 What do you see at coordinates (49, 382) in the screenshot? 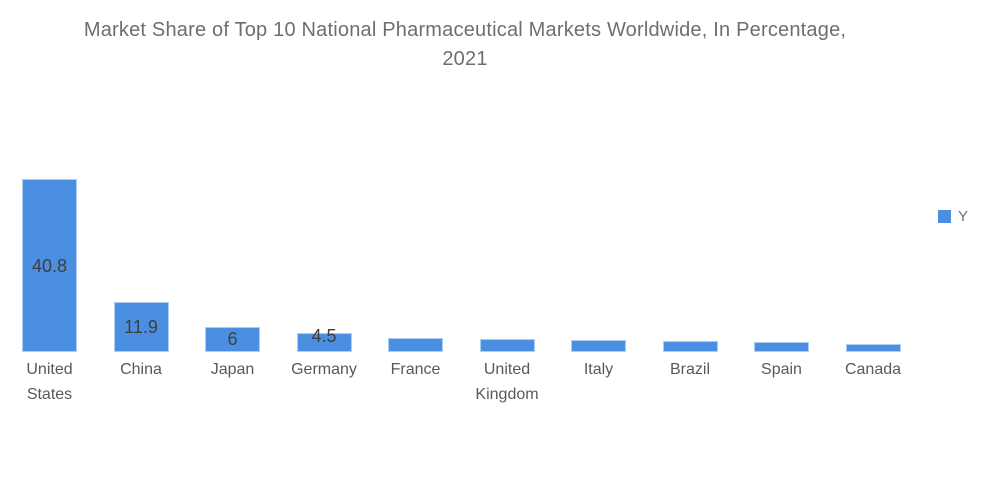
I see `x-axis-label-united-states: United States` at bounding box center [49, 382].